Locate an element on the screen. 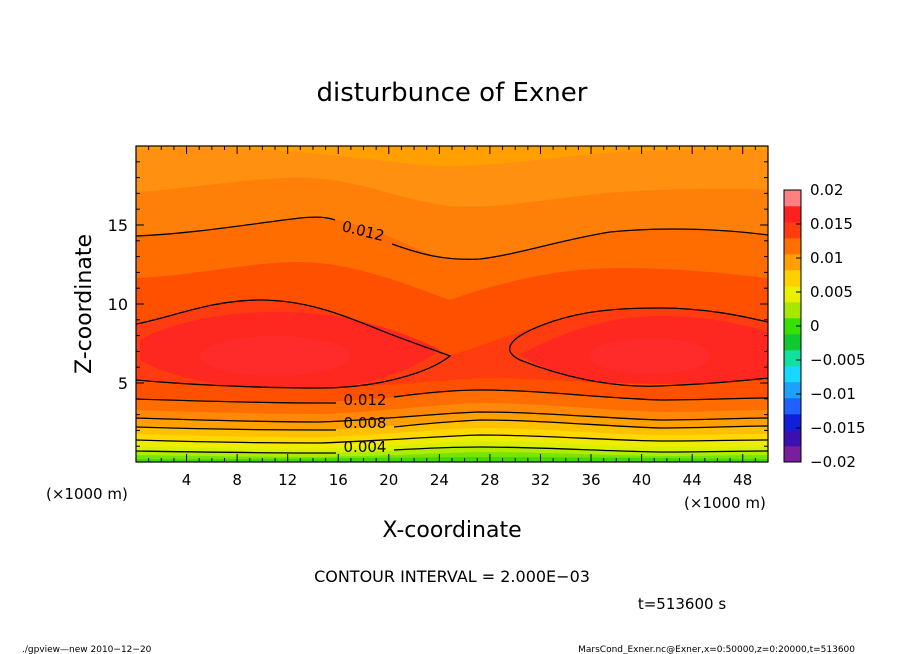 This screenshot has width=904, height=654. y-tick-label: 15 is located at coordinates (118, 225).